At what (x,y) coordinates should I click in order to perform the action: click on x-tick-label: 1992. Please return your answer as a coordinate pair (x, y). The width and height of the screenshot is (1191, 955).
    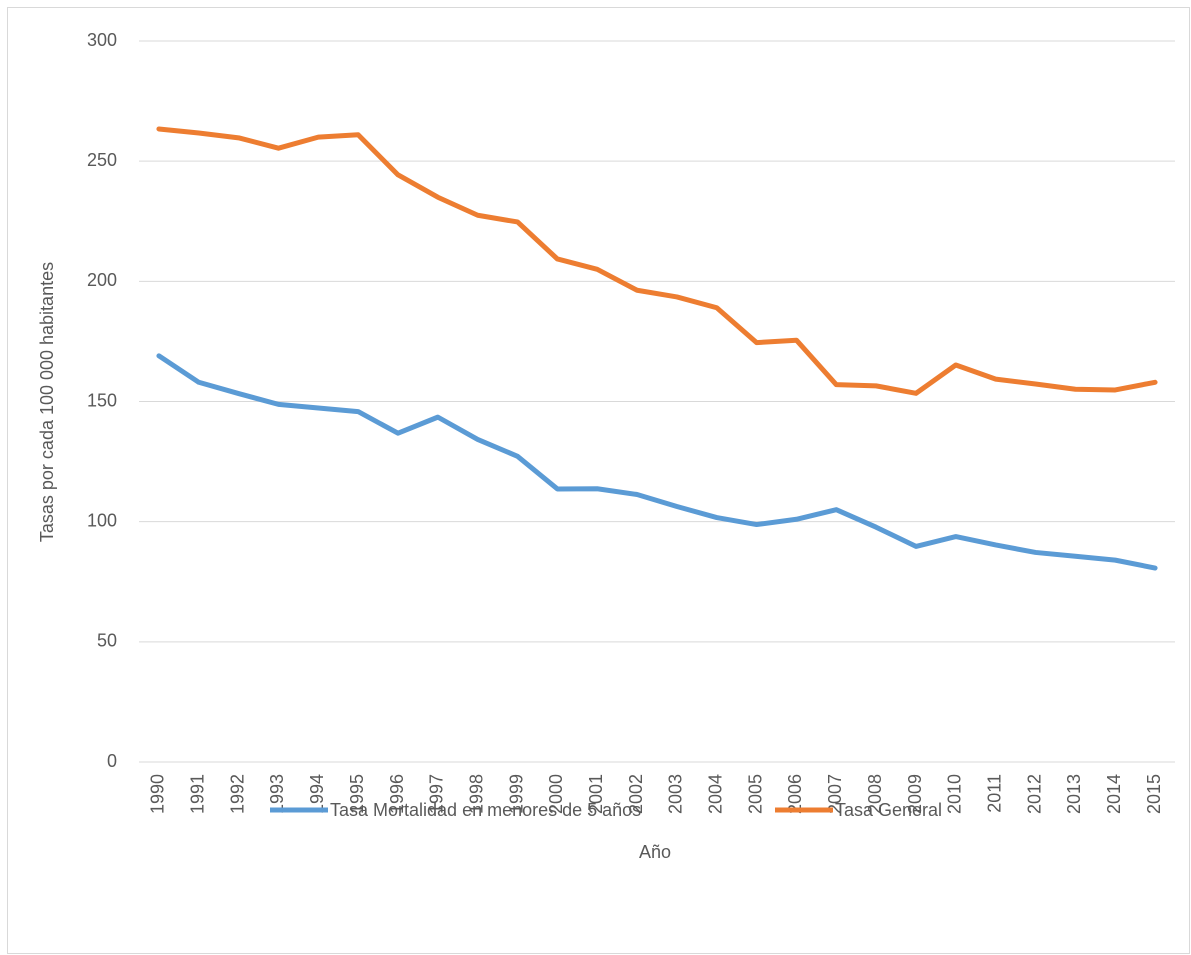
    Looking at the image, I should click on (237, 794).